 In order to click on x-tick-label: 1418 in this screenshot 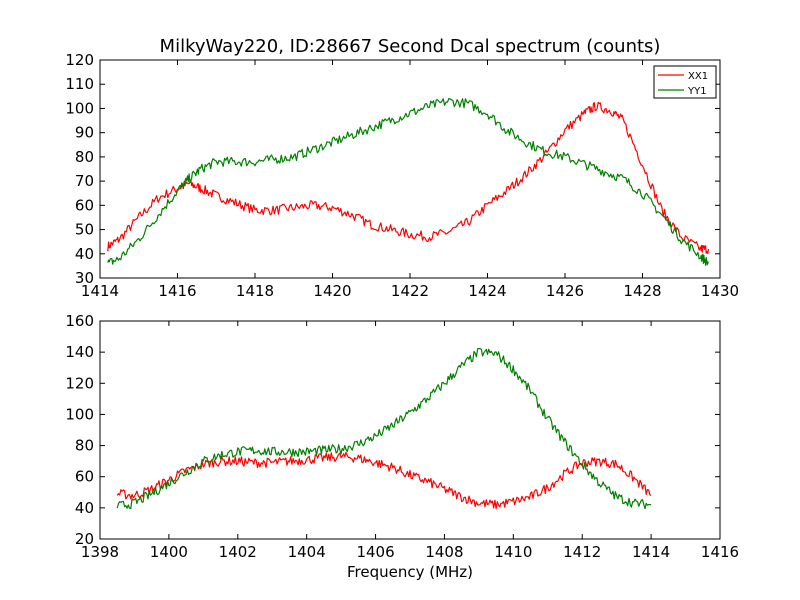, I will do `click(255, 291)`.